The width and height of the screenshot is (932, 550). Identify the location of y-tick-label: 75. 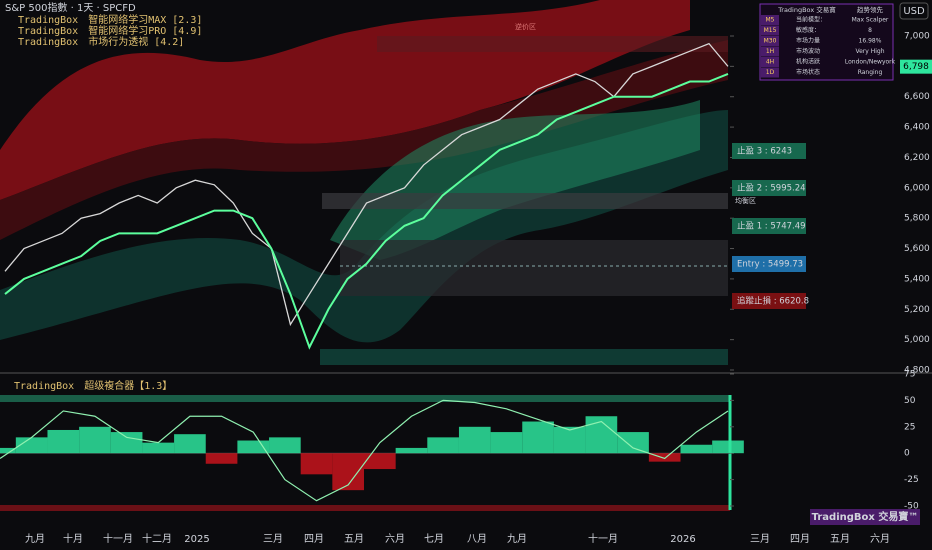
(909, 375).